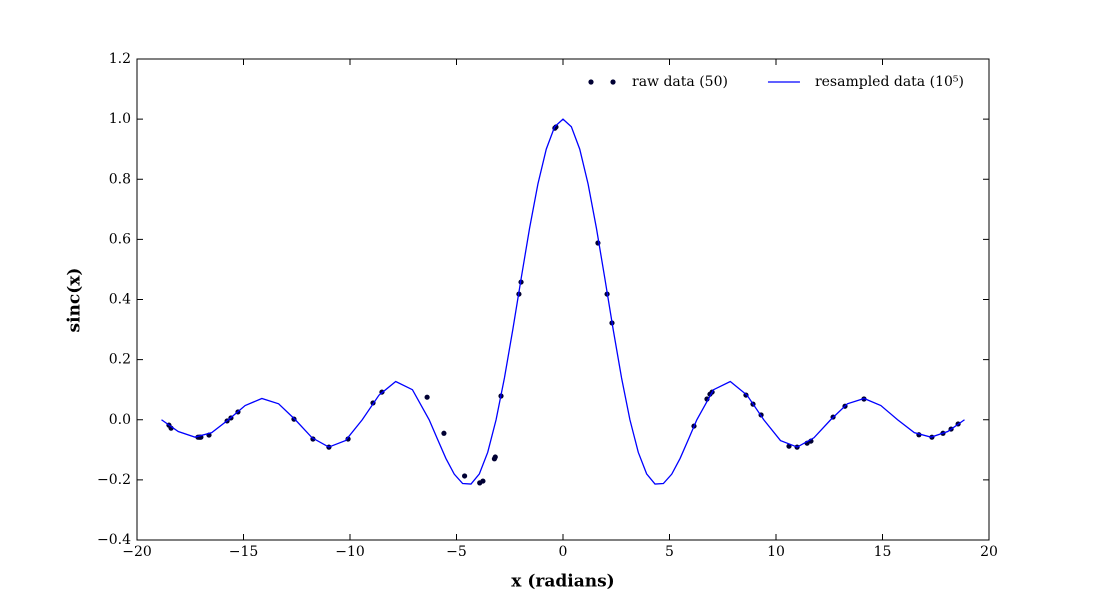 Image resolution: width=1098 pixels, height=600 pixels. What do you see at coordinates (680, 82) in the screenshot?
I see `legend-label: raw data (50)` at bounding box center [680, 82].